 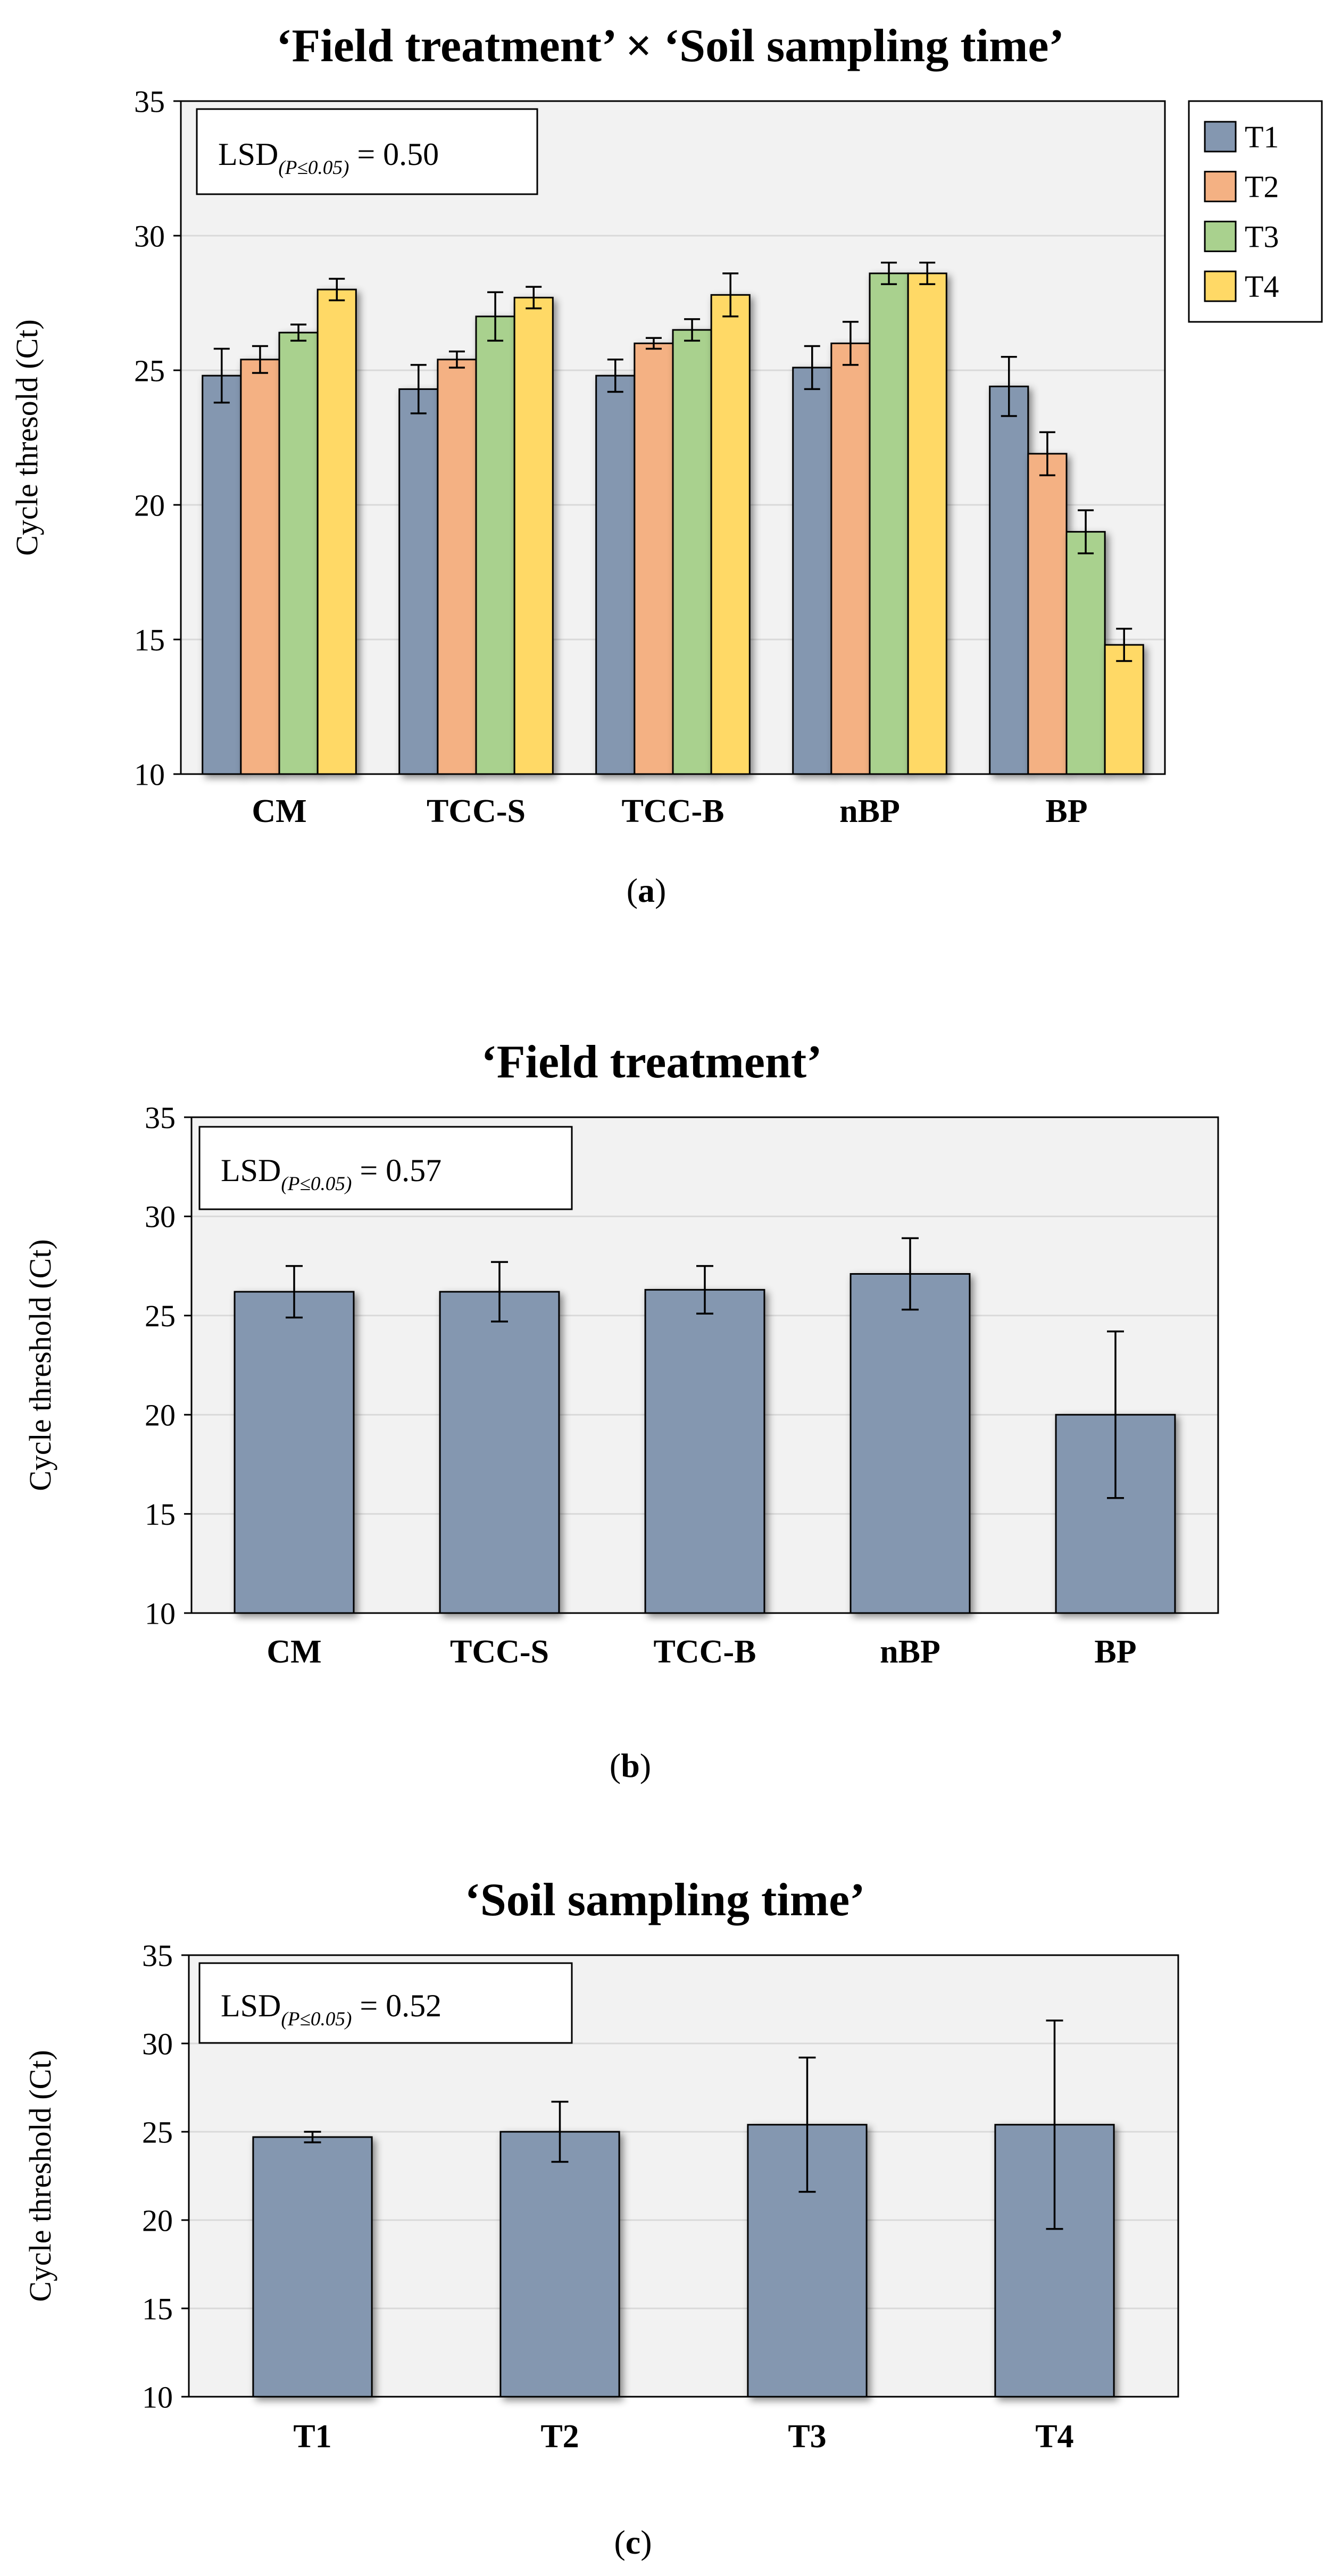 I want to click on caption-letter: a, so click(x=646, y=890).